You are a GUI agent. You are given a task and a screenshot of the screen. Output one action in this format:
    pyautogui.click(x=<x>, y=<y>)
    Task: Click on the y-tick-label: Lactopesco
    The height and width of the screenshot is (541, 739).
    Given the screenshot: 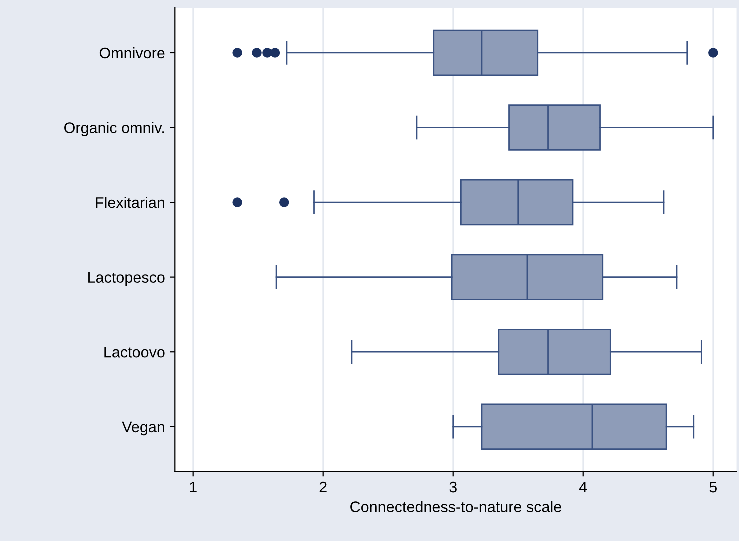 What is the action you would take?
    pyautogui.click(x=126, y=279)
    